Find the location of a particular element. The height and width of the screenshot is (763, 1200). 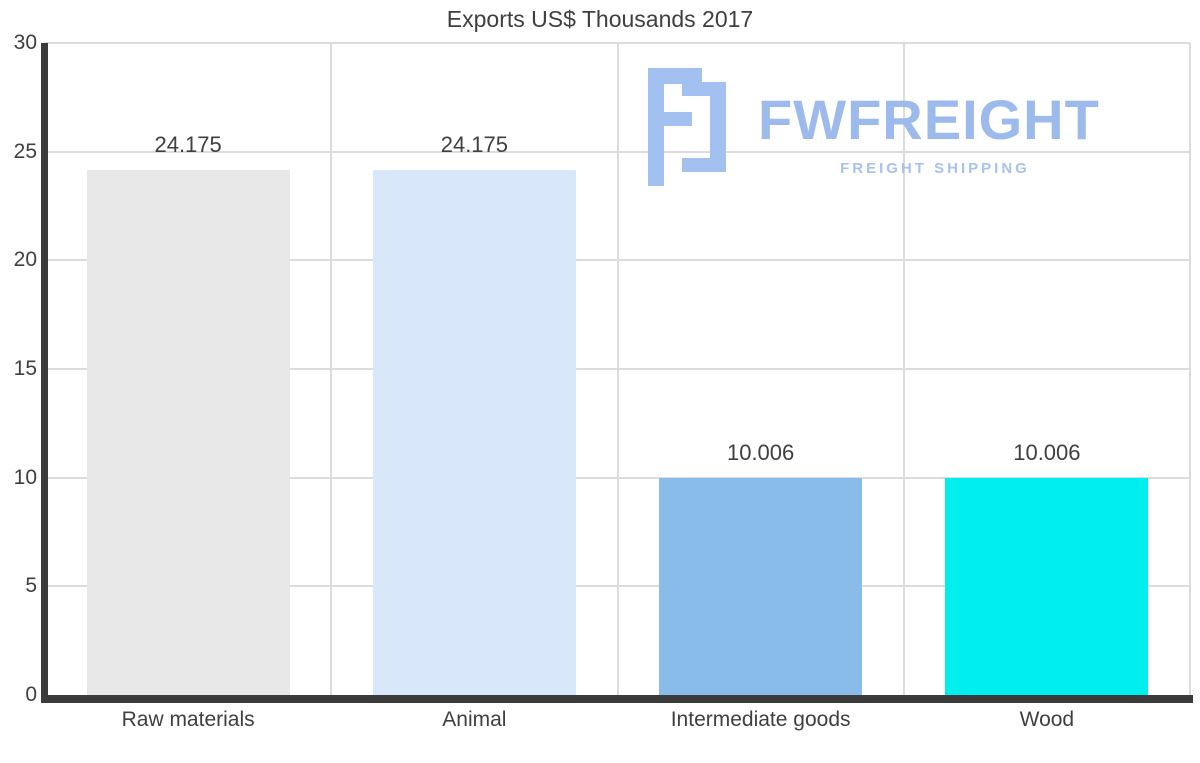

y-tick-label: 15 is located at coordinates (25, 368).